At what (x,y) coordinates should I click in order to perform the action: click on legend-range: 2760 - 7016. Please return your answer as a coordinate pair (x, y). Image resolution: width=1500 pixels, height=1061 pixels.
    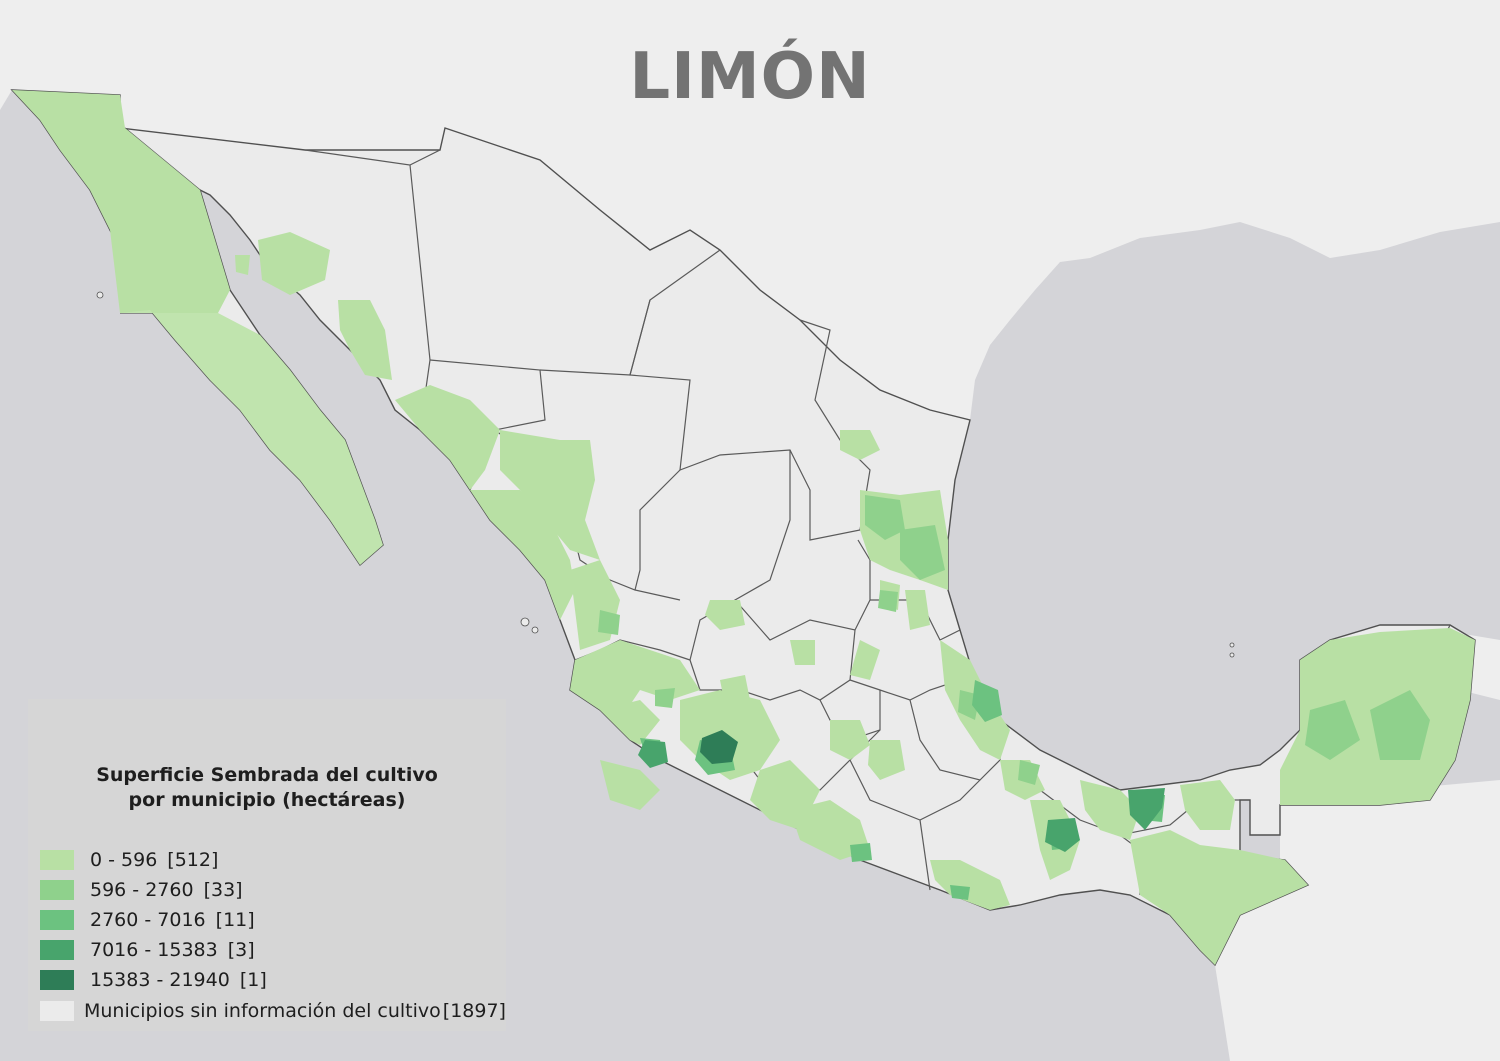
    Looking at the image, I should click on (148, 920).